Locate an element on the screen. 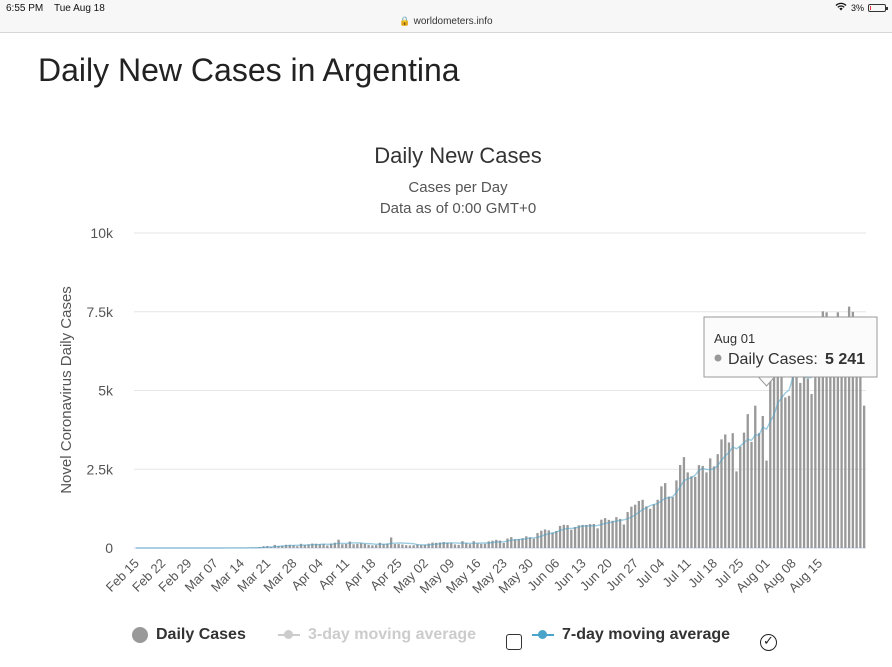 The width and height of the screenshot is (892, 667). legend-item-daily-cases: Daily Cases is located at coordinates (189, 635).